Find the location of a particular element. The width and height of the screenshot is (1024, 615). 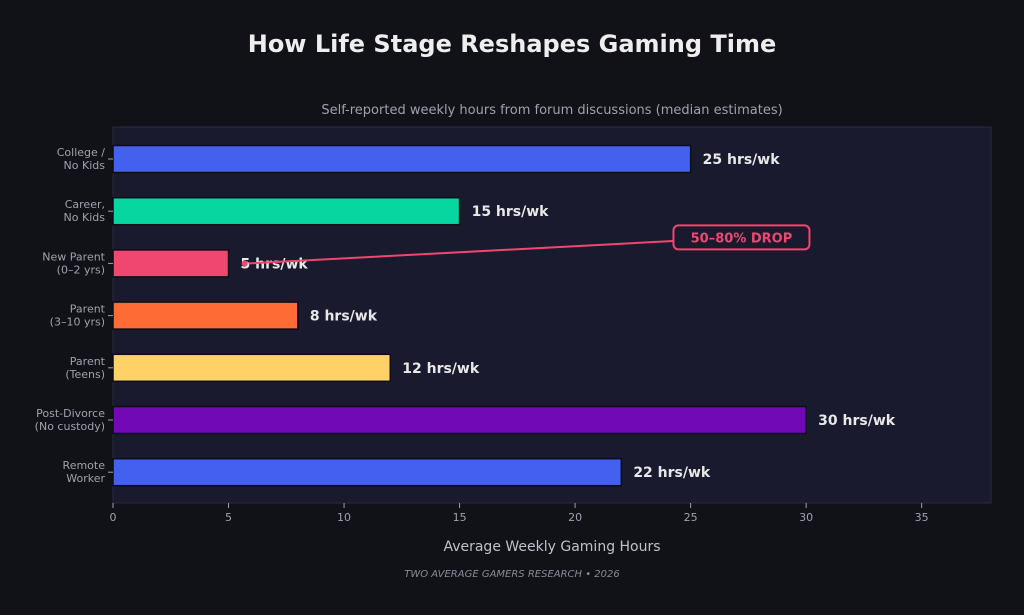

x-tick-label: 25 is located at coordinates (691, 517).